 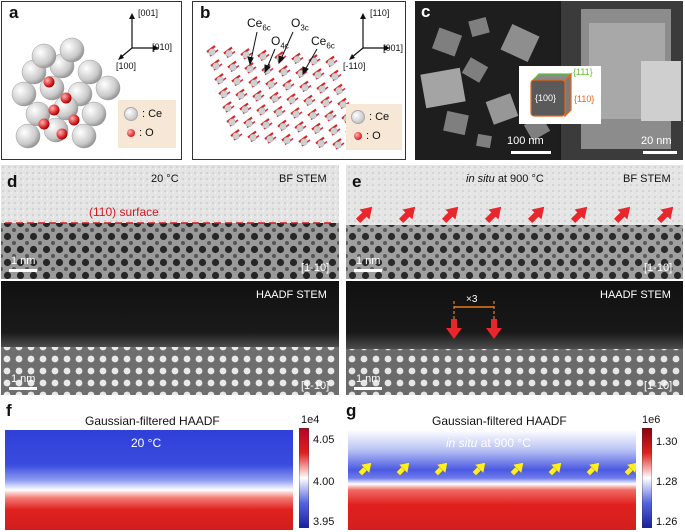 I want to click on direction-haadf-e: [1-10], so click(x=658, y=386).